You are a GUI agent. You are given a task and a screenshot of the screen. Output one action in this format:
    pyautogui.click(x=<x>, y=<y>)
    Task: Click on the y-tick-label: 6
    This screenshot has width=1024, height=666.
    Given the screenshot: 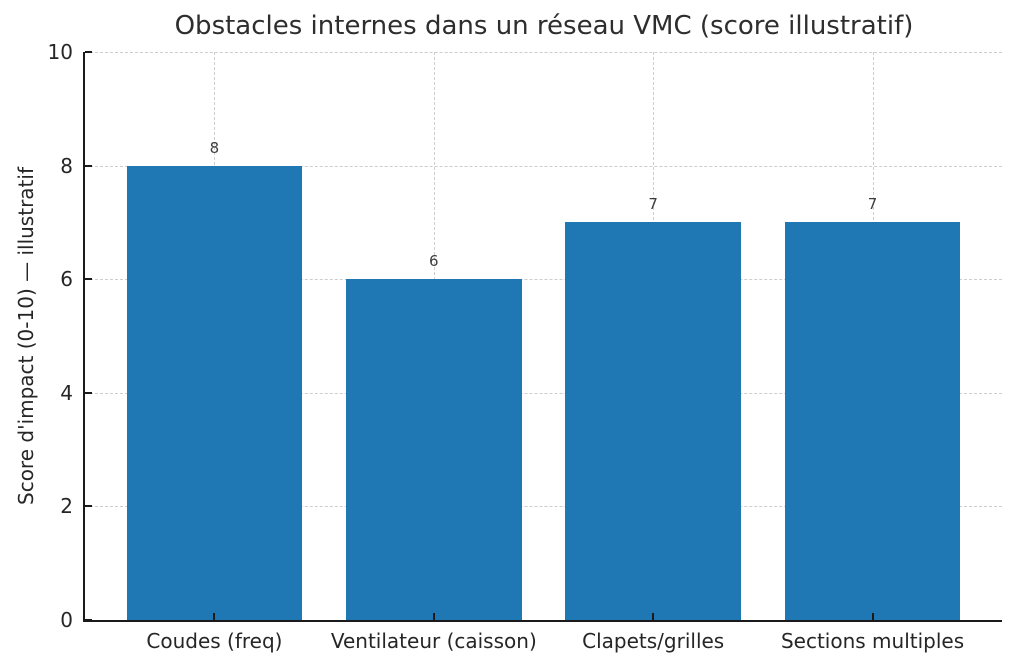 What is the action you would take?
    pyautogui.click(x=66, y=279)
    